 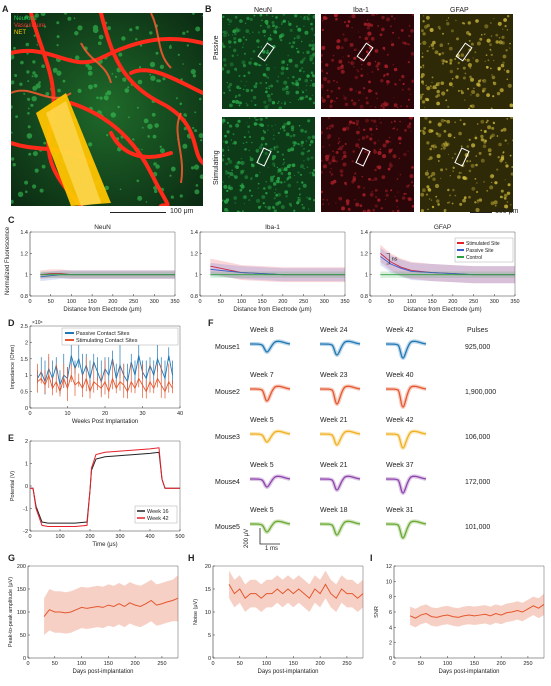 I want to click on scale-label-b: 100 μm, so click(x=507, y=211).